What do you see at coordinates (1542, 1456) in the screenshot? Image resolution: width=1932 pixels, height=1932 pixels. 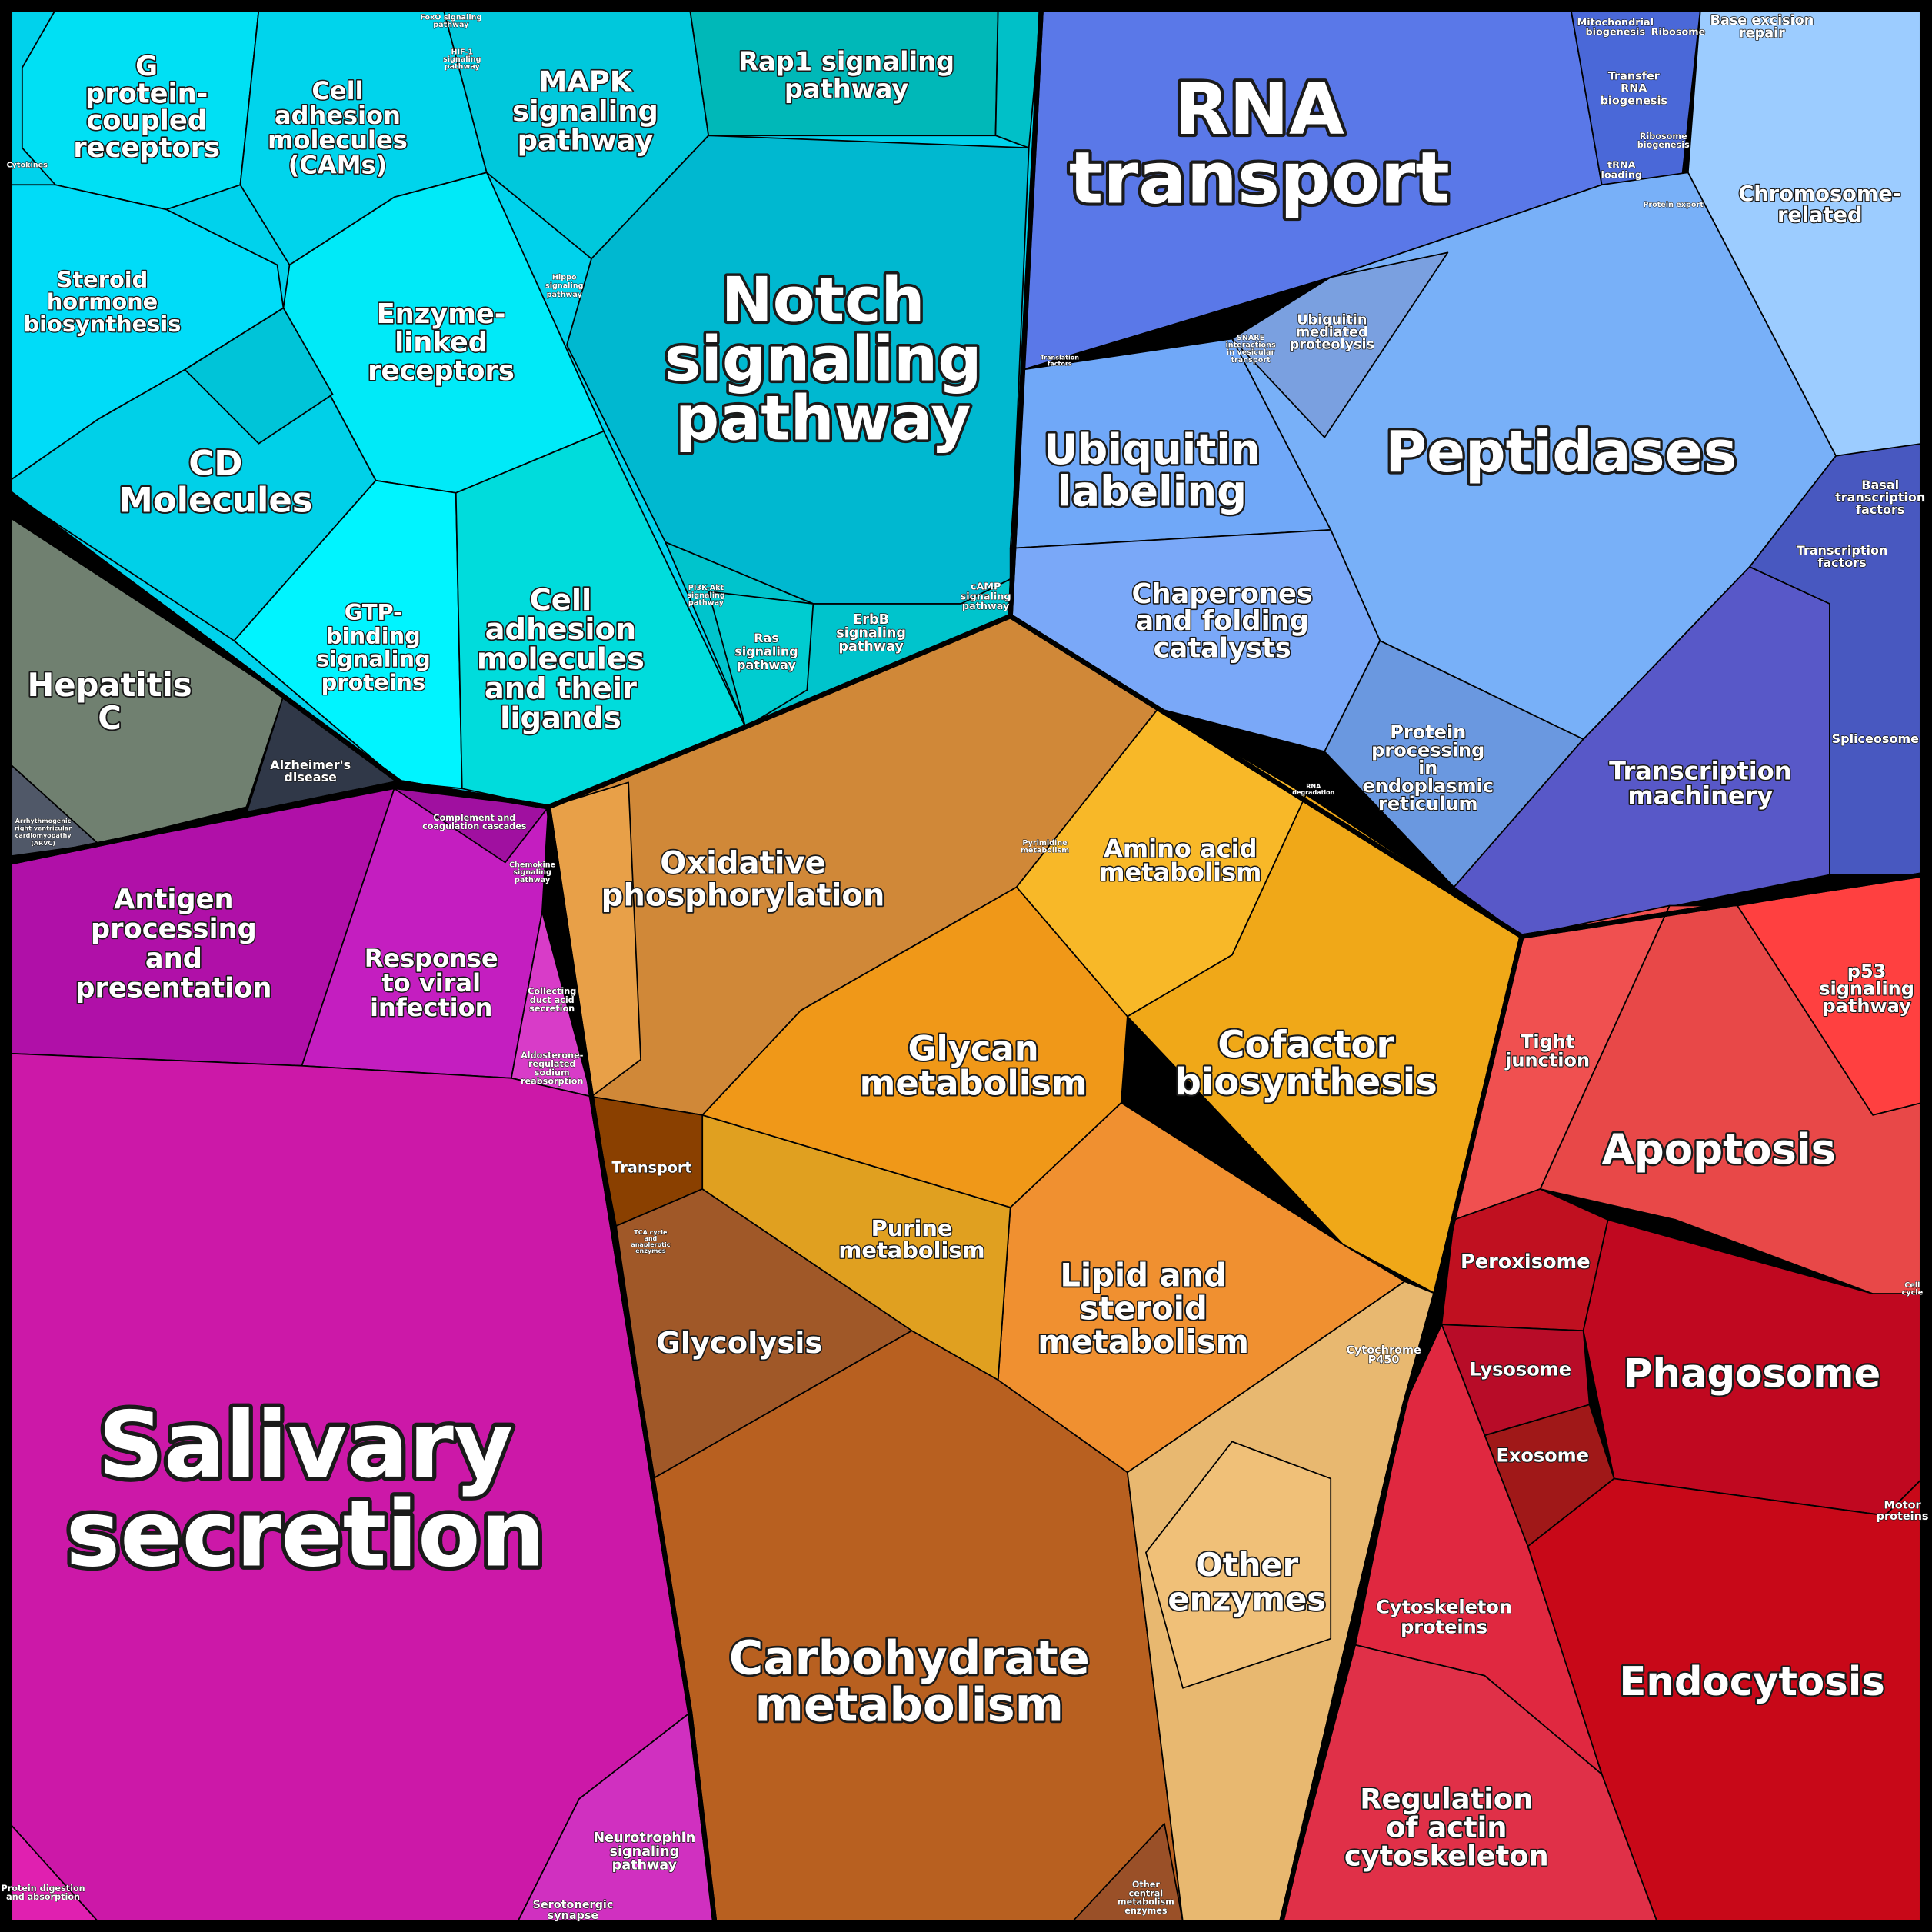 I see `label-line: Exosome` at bounding box center [1542, 1456].